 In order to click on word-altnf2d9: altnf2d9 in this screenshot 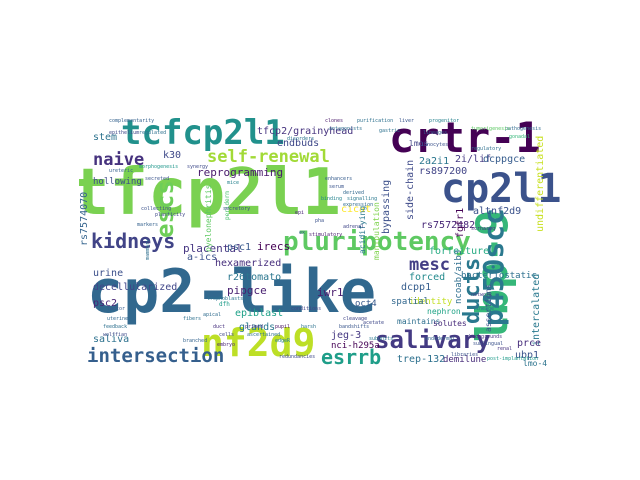, I will do `click(497, 211)`.